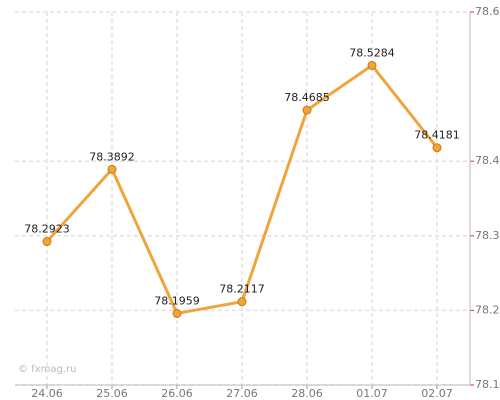 The width and height of the screenshot is (500, 400). Describe the element at coordinates (437, 135) in the screenshot. I see `data-label: 78.4181` at that location.